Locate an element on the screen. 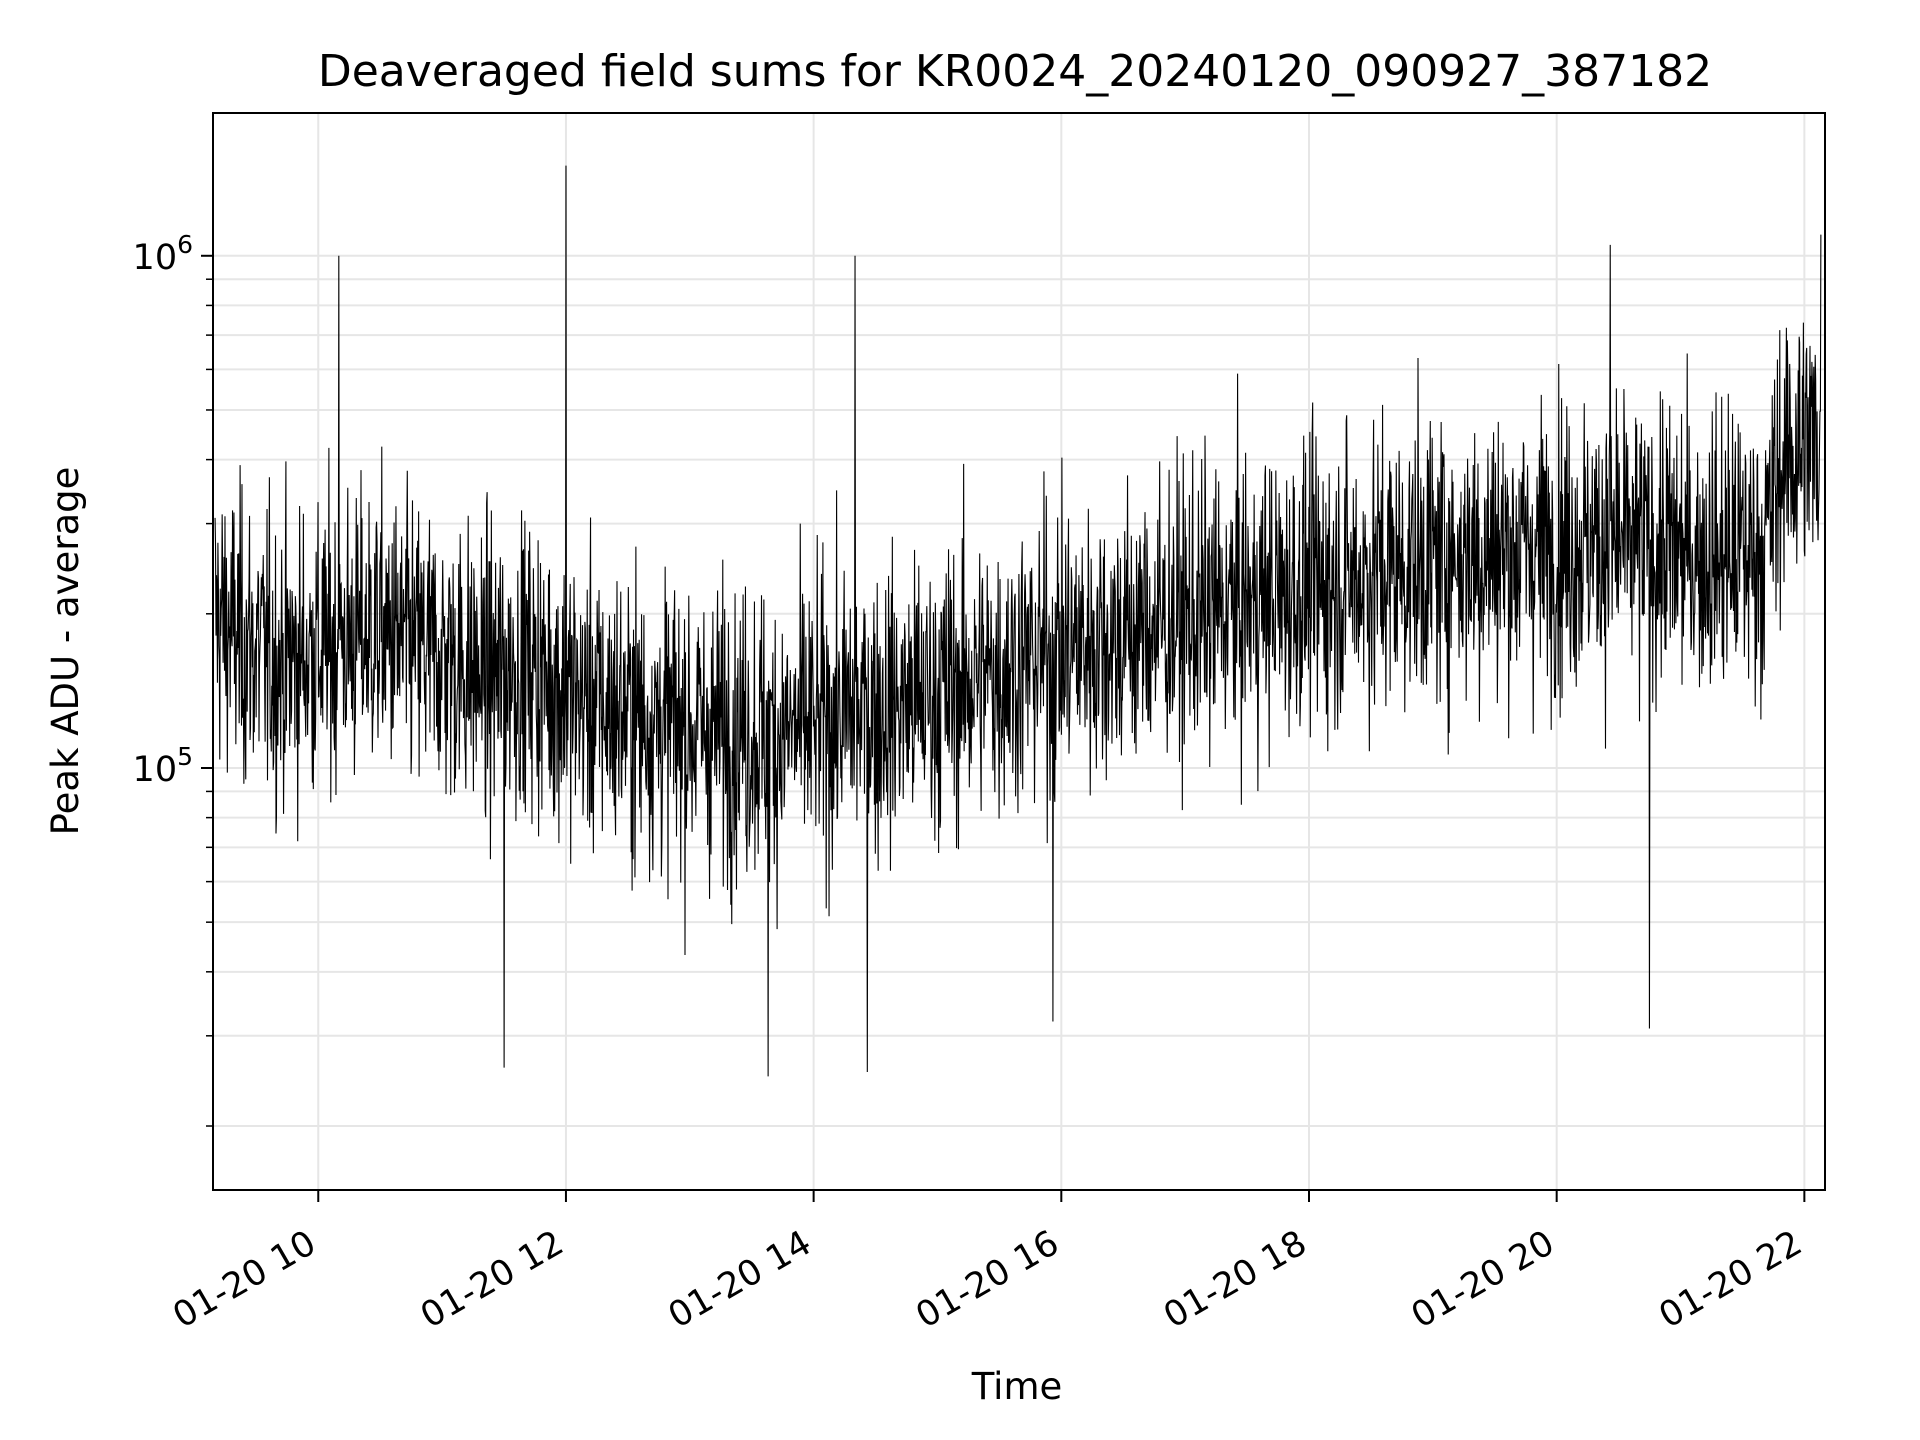 This screenshot has height=1440, width=1920. y-axis-ticks: 10⁵ 10⁶ is located at coordinates (173, 678).